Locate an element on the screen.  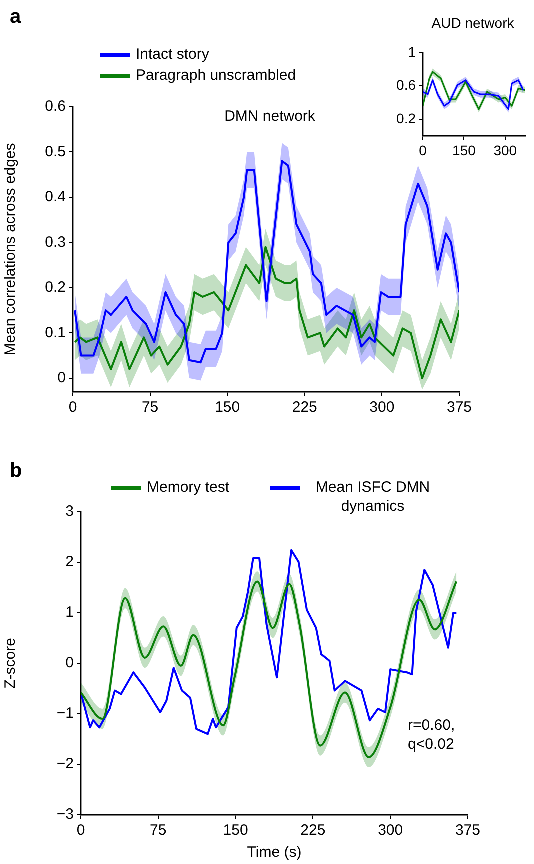
legend-label: Mean ISFC DMN dynamics is located at coordinates (373, 497).